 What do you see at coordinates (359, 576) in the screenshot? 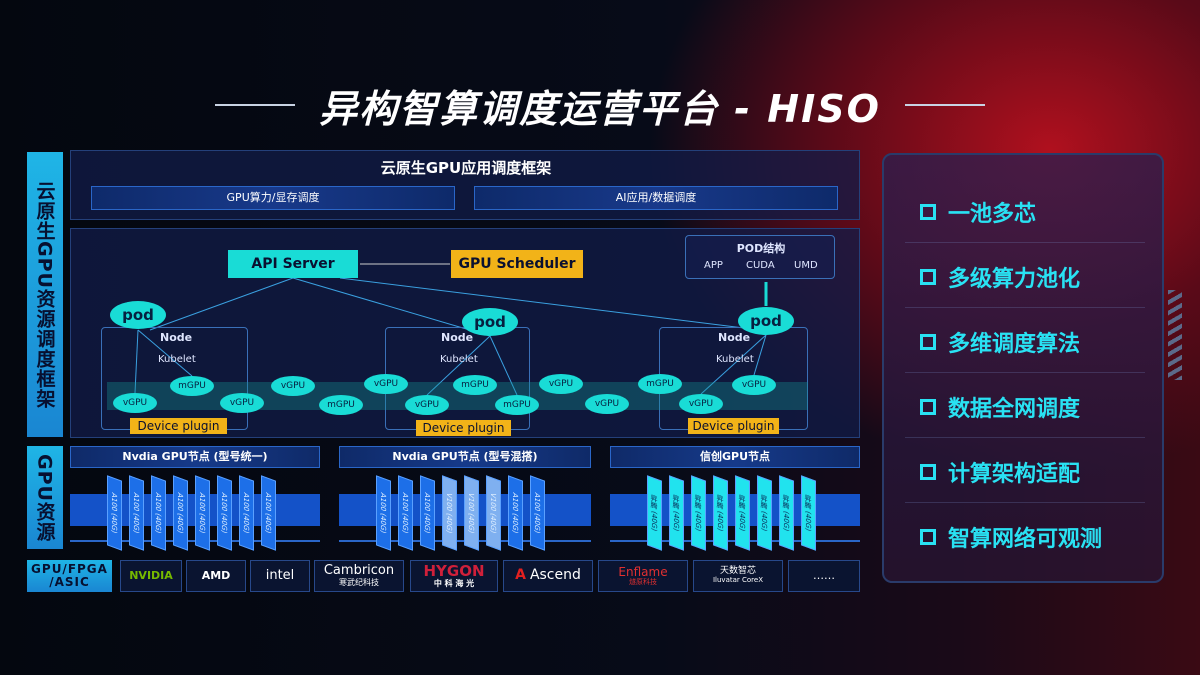
I see `vendor-cambricon-logo: Cambricon 寒武纪科技` at bounding box center [359, 576].